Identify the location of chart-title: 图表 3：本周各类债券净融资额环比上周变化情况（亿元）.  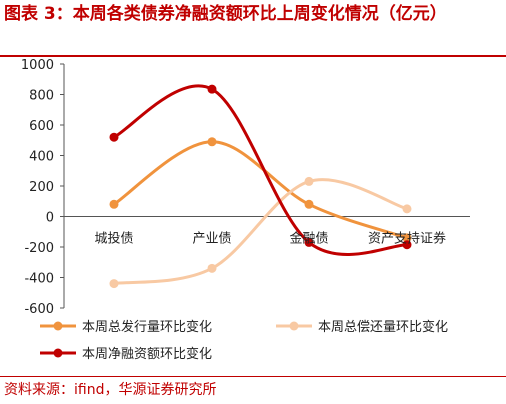
(225, 14).